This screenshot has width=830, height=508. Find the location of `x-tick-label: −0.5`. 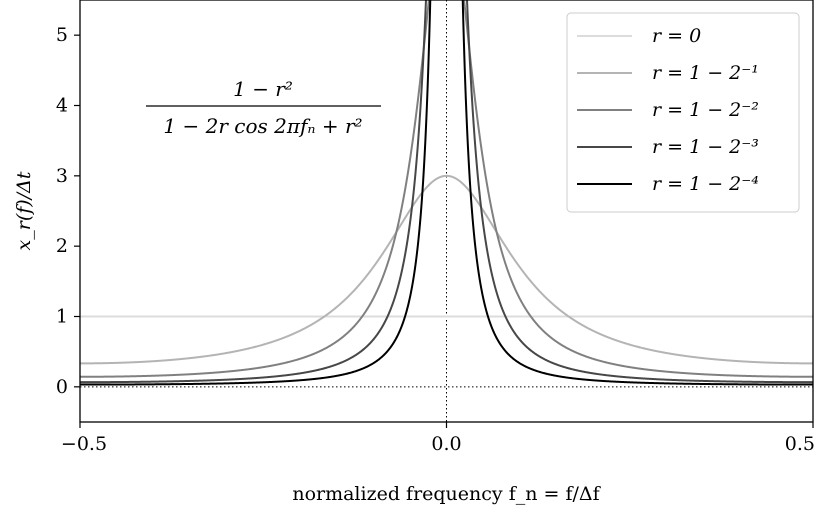

x-tick-label: −0.5 is located at coordinates (84, 444).